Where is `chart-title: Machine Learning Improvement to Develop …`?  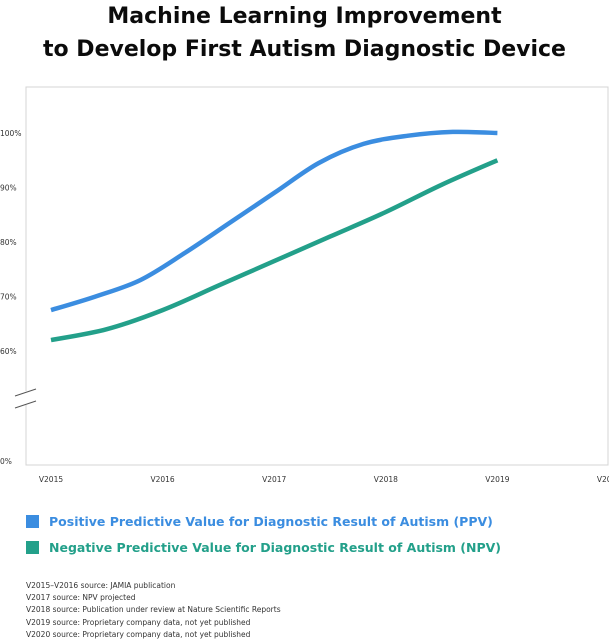 chart-title: Machine Learning Improvement to Develop … is located at coordinates (304, 33).